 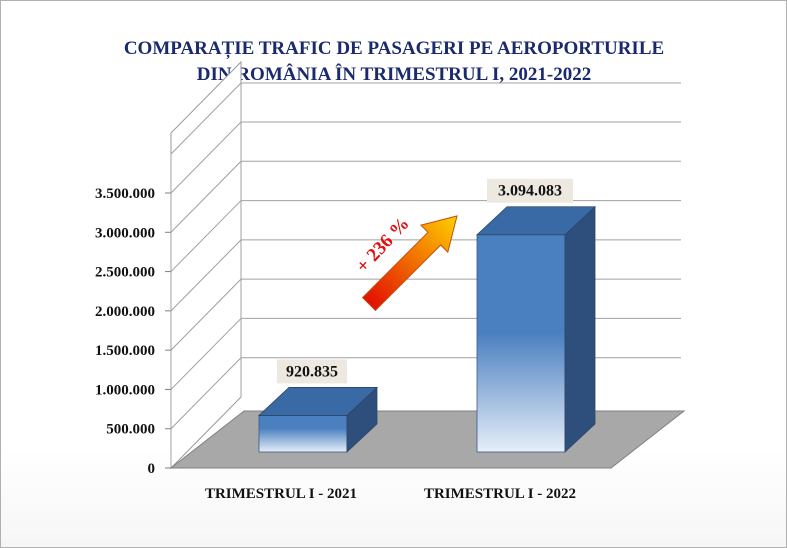 I want to click on plot-floor, so click(x=427, y=439).